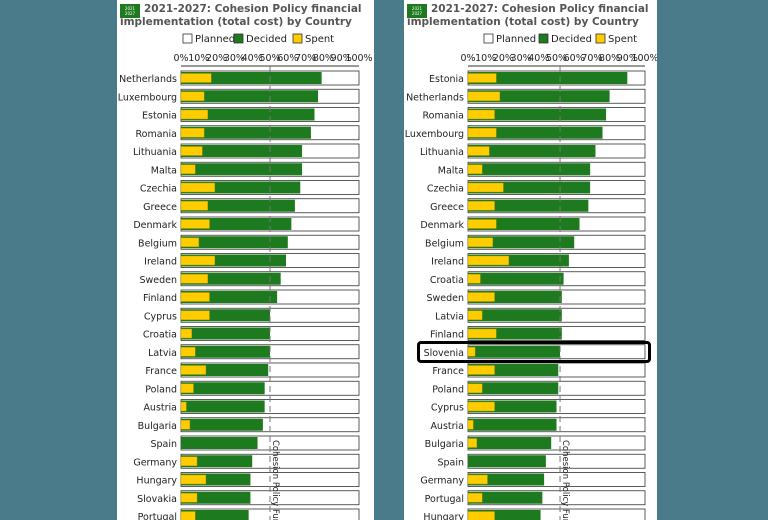  I want to click on x-tick-label: 30%, so click(234, 58).